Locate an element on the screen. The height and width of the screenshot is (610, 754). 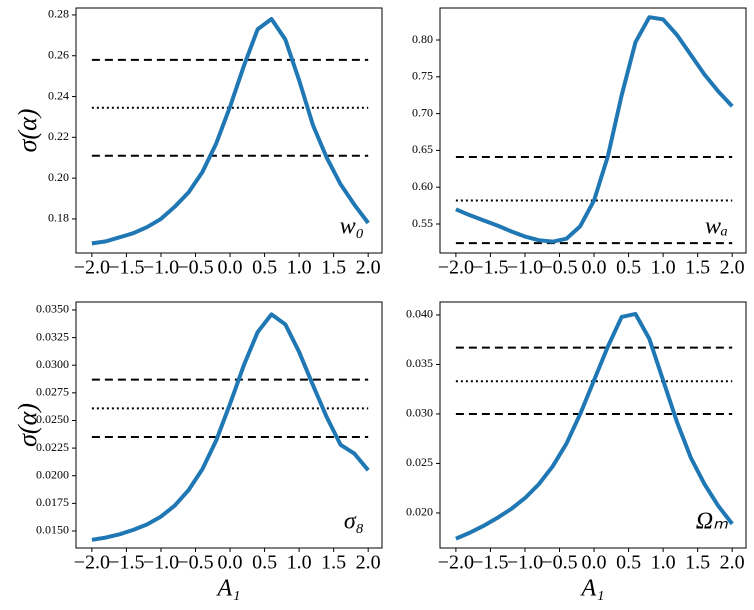
y-tick-label: 0.24 is located at coordinates (58, 95).